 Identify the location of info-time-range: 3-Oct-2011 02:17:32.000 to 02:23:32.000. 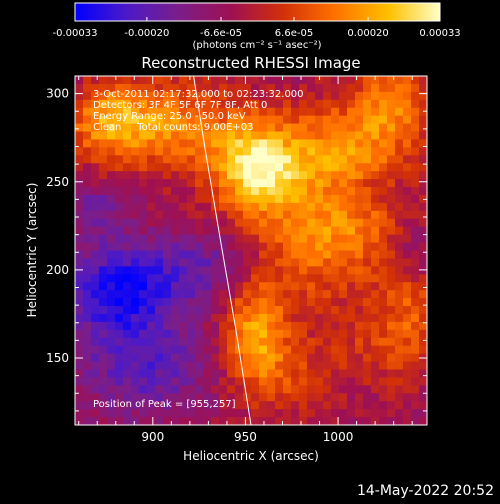
(198, 94).